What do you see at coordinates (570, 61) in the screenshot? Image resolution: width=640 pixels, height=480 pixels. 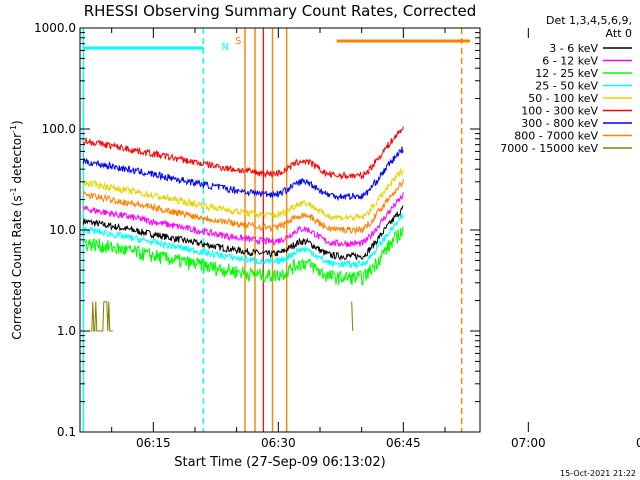 I see `legend-entry-label: 6 - 12 keV` at bounding box center [570, 61].